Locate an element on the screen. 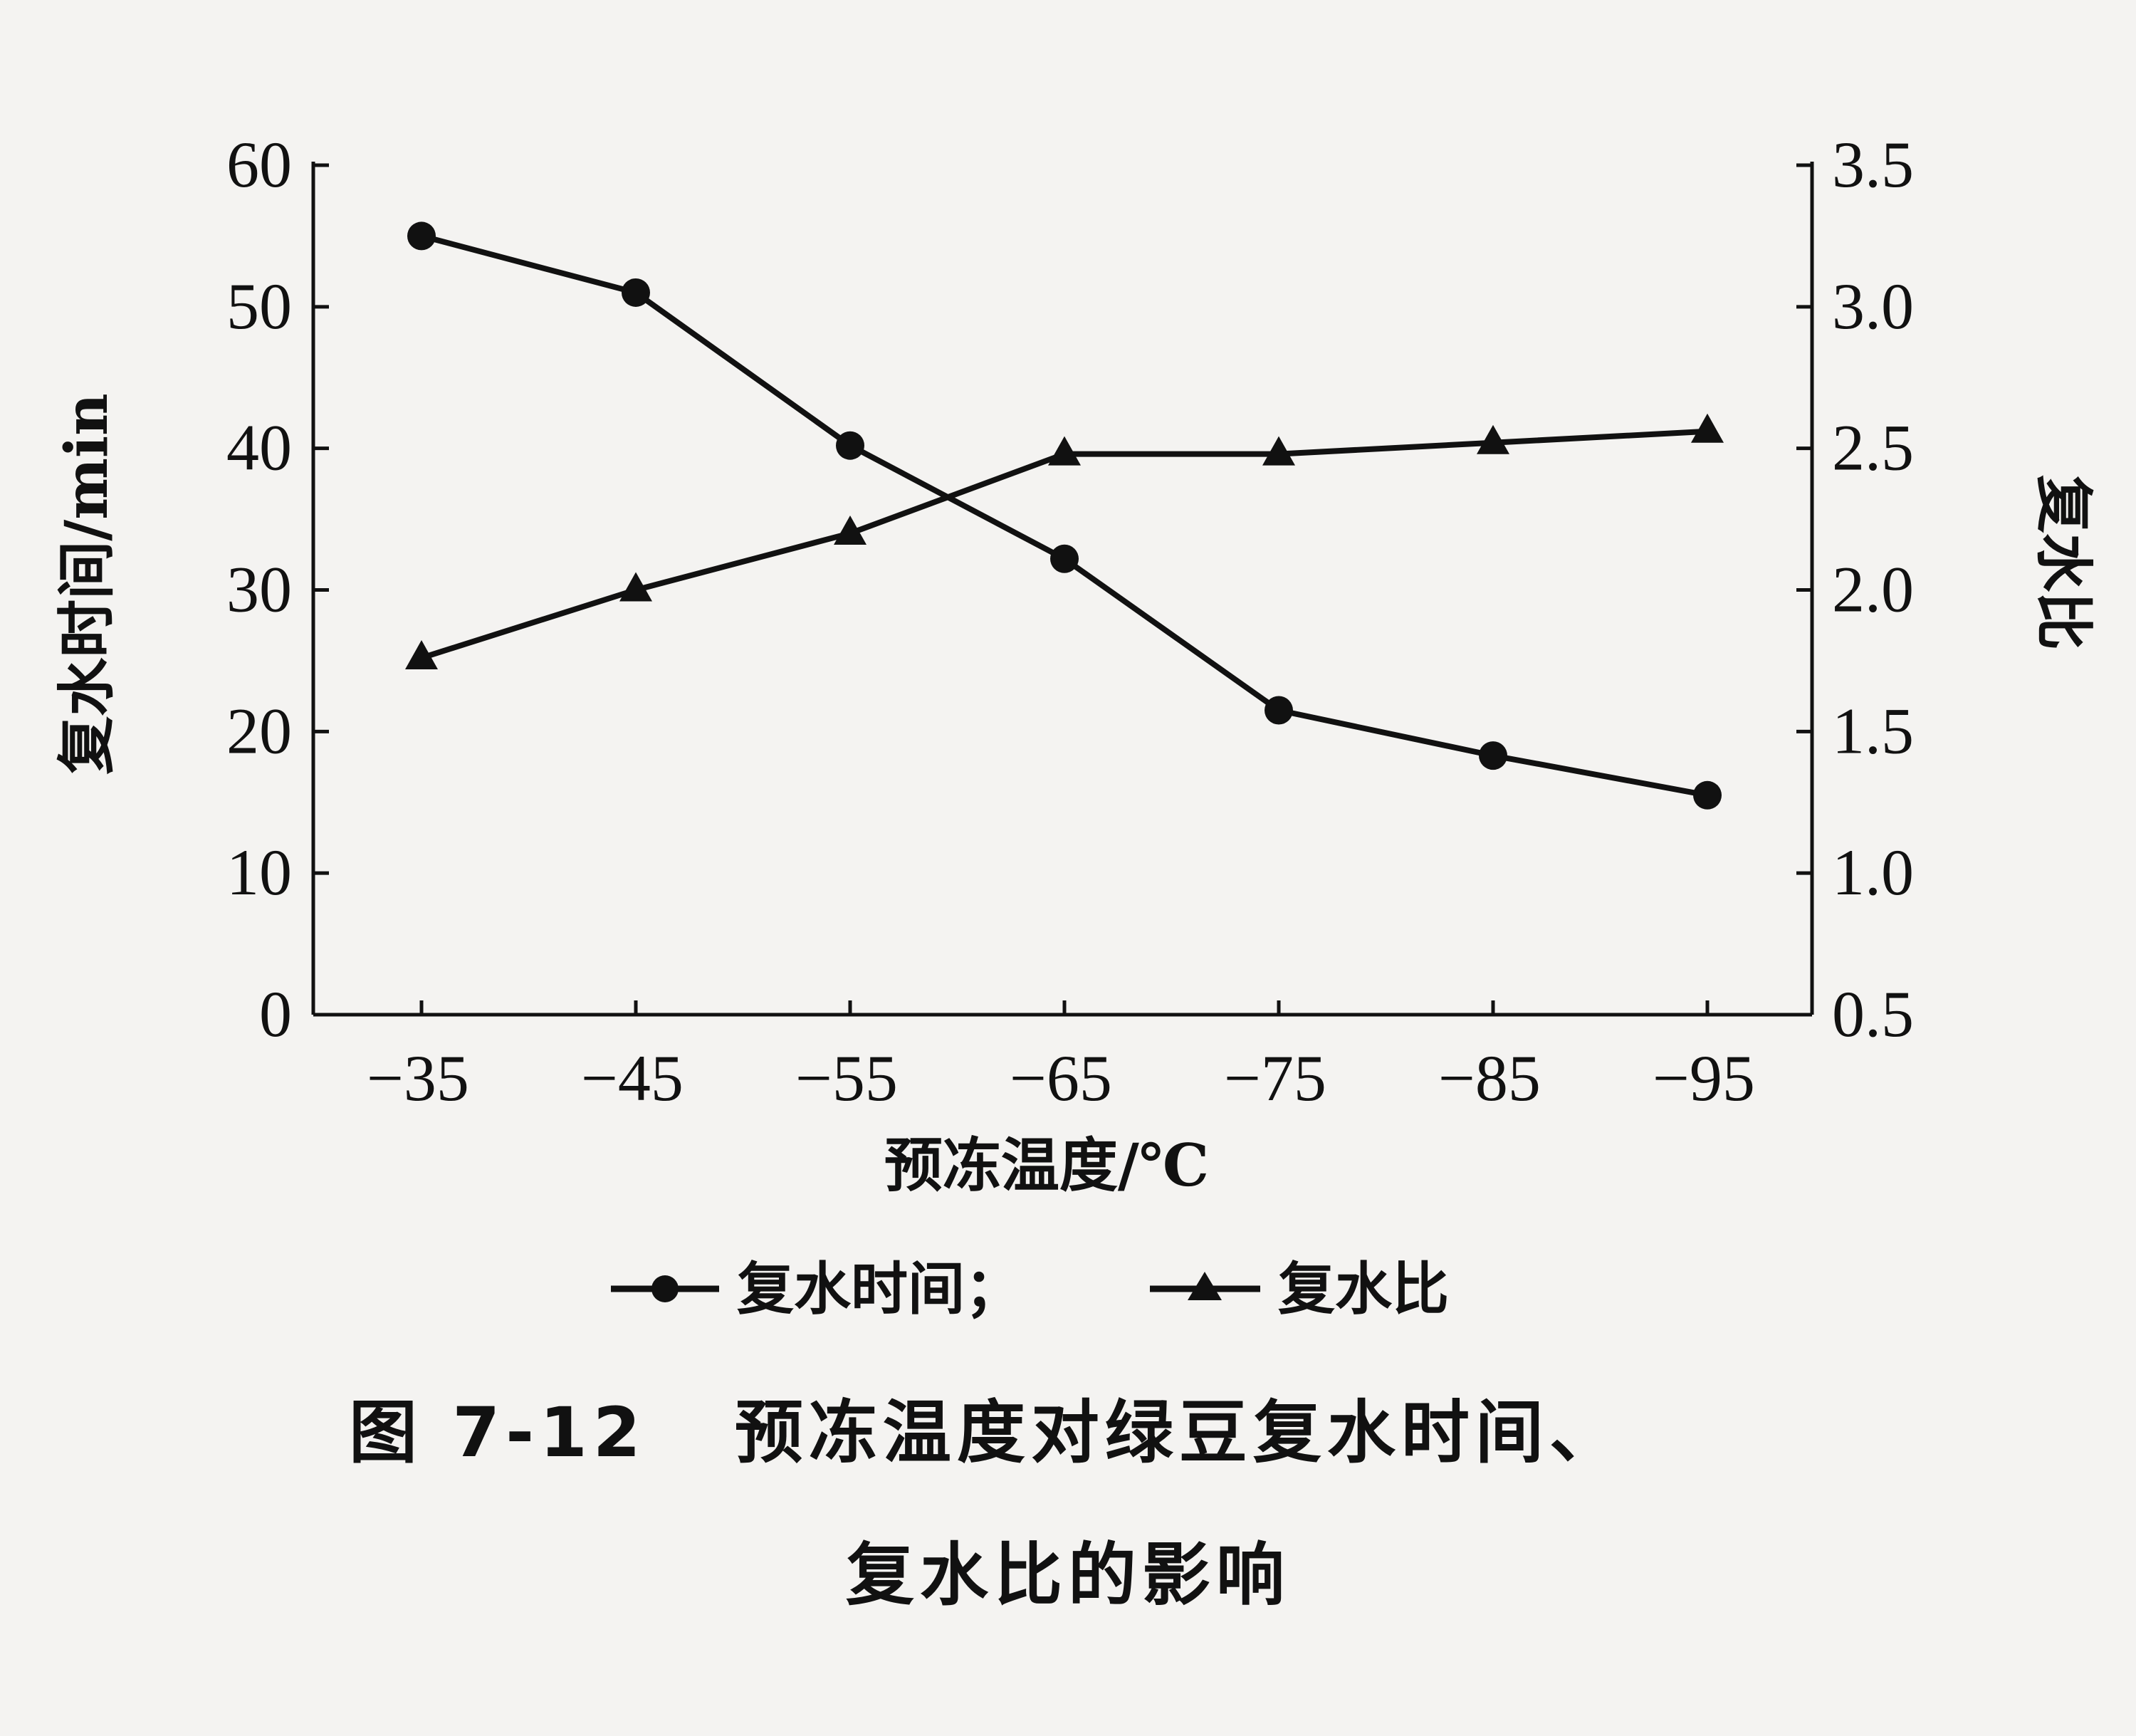  legend-marker-triangle is located at coordinates (1205, 1286).